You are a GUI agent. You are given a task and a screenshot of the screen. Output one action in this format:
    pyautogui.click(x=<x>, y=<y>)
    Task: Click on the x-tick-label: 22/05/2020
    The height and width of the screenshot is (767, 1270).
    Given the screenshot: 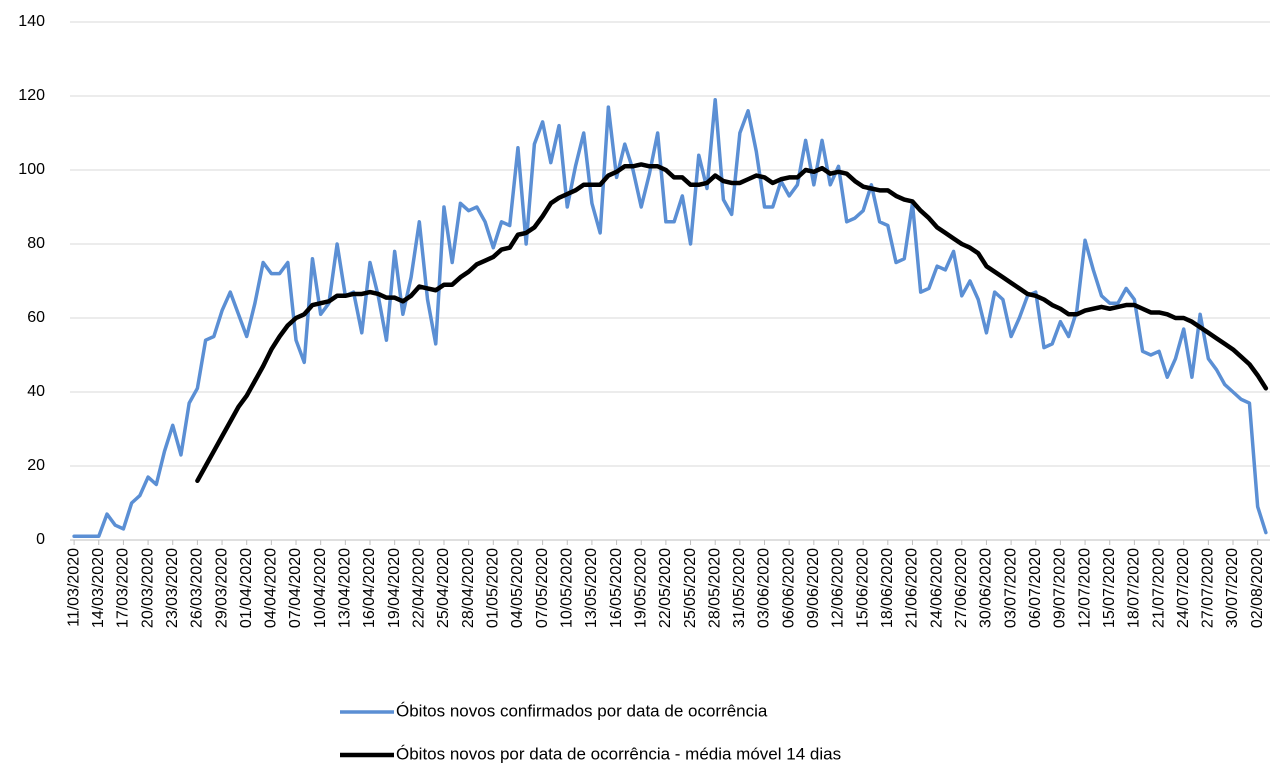 What is the action you would take?
    pyautogui.click(x=665, y=588)
    